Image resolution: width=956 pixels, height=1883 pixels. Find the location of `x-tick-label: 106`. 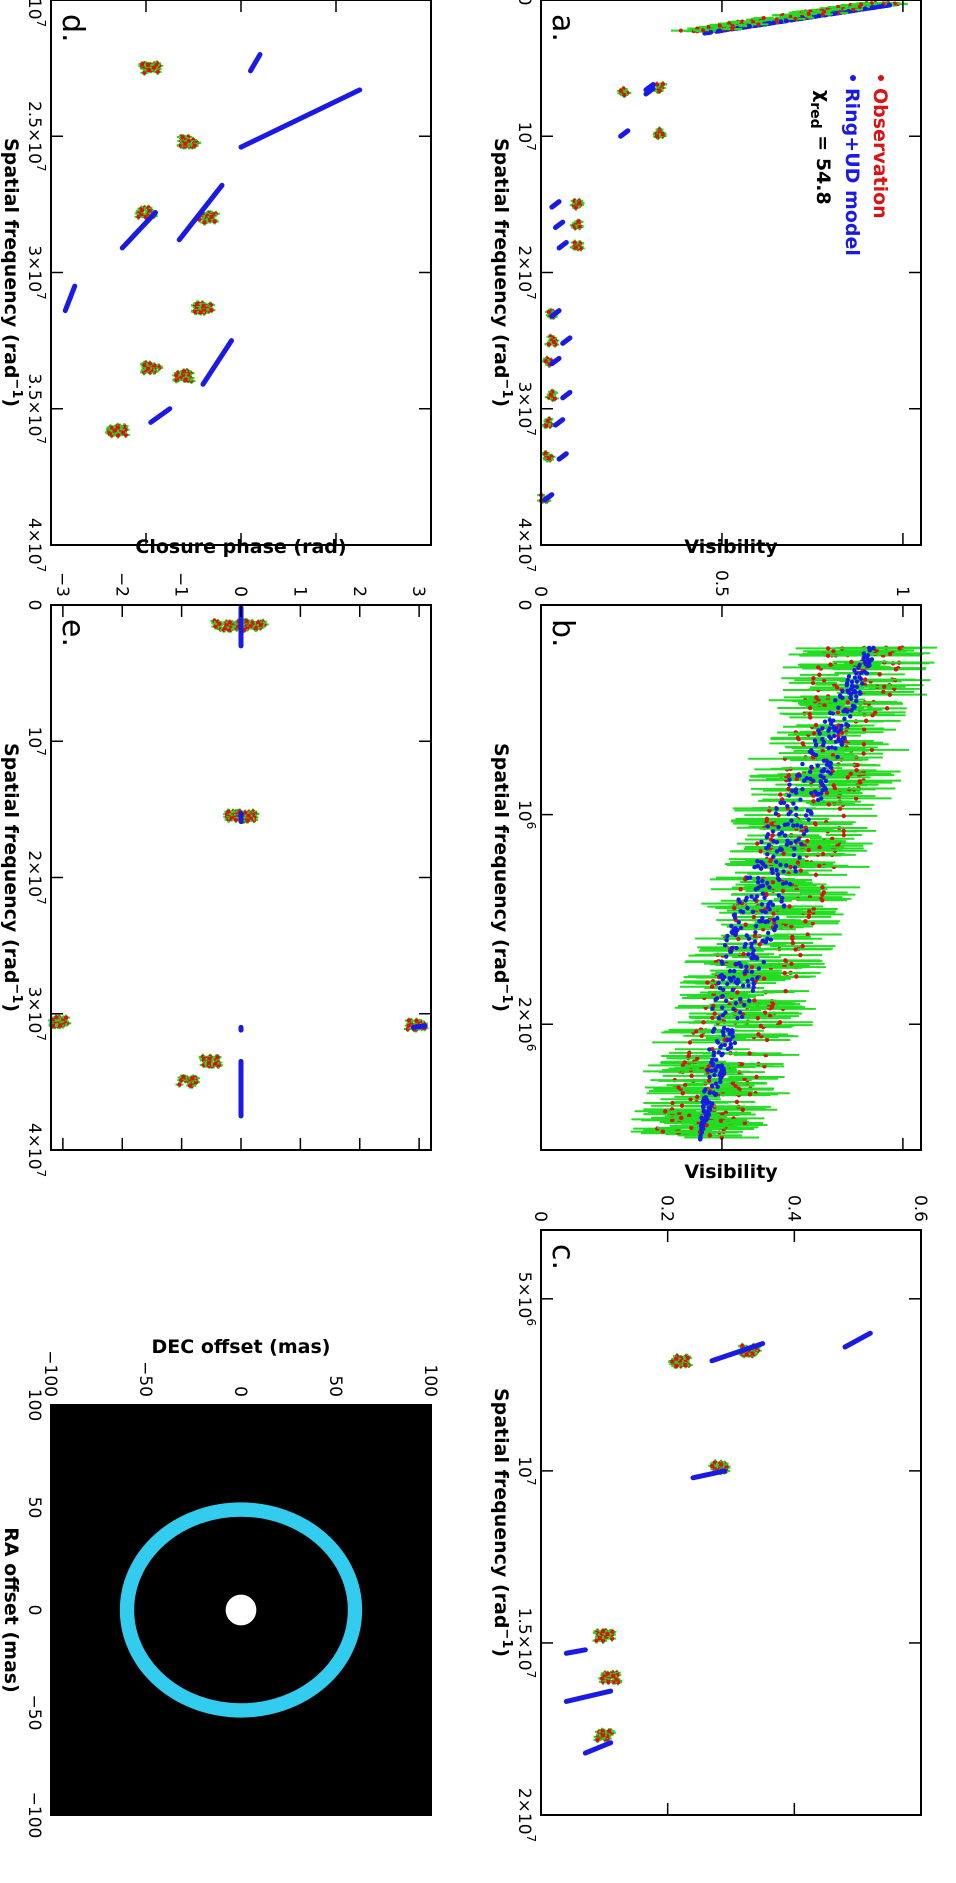

x-tick-label: 106 is located at coordinates (526, 814).